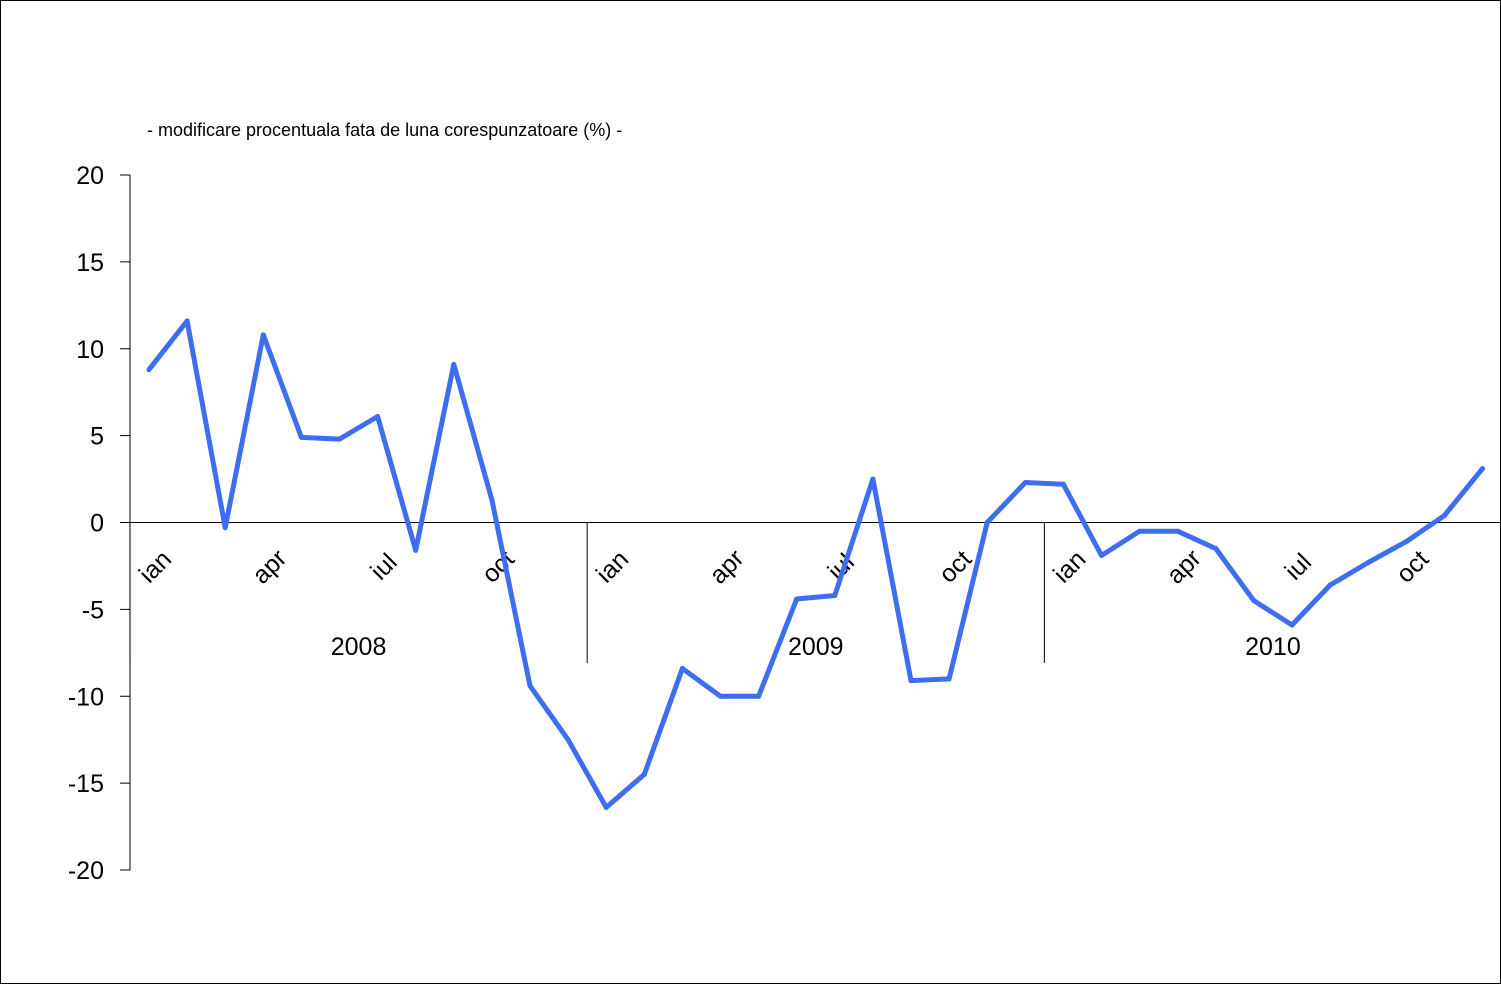 Image resolution: width=1501 pixels, height=989 pixels. I want to click on year-label: 2008, so click(359, 647).